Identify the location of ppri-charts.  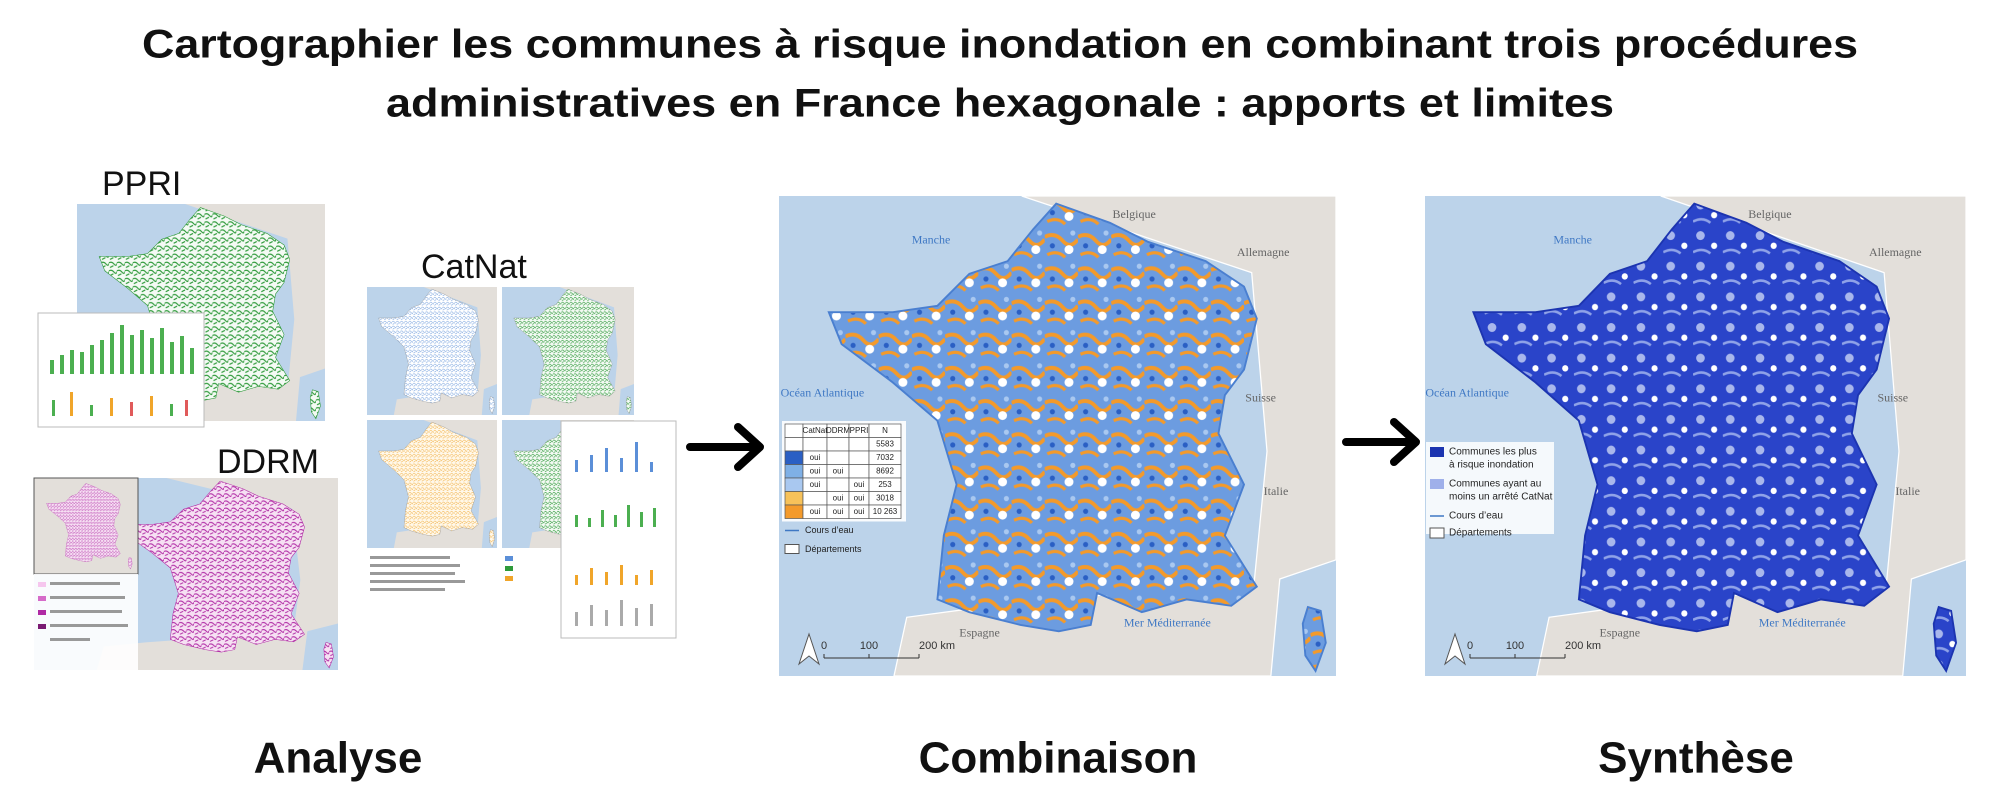
(121, 370).